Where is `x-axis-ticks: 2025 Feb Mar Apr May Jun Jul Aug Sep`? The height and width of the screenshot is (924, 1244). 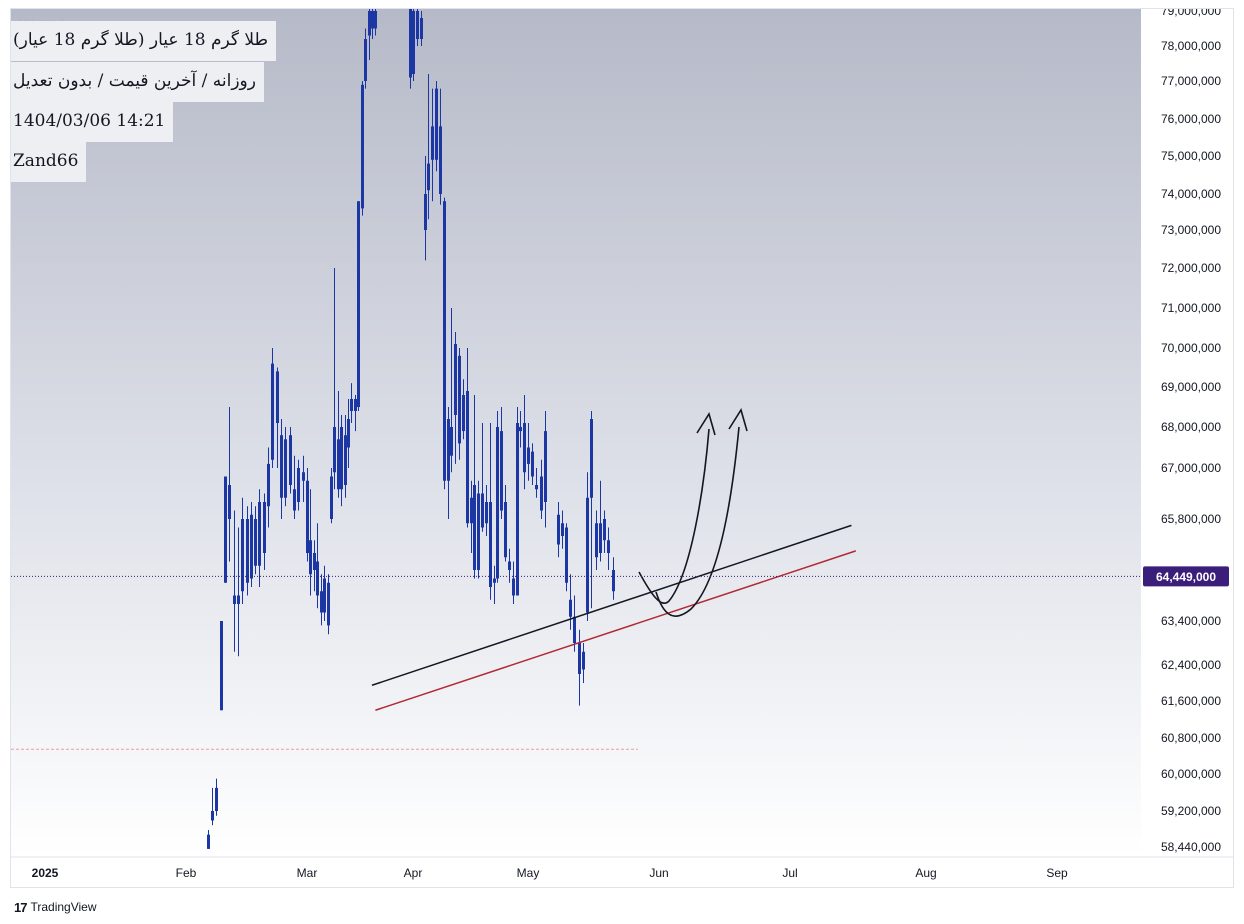
x-axis-ticks: 2025 Feb Mar Apr May Jun Jul Aug Sep is located at coordinates (550, 873).